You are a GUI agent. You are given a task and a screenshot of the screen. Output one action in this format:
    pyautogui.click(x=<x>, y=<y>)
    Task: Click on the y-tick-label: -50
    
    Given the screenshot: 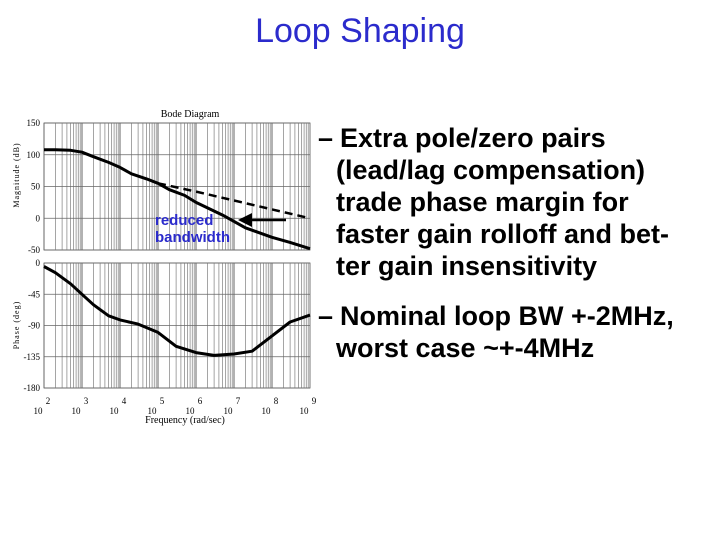 What is the action you would take?
    pyautogui.click(x=34, y=250)
    